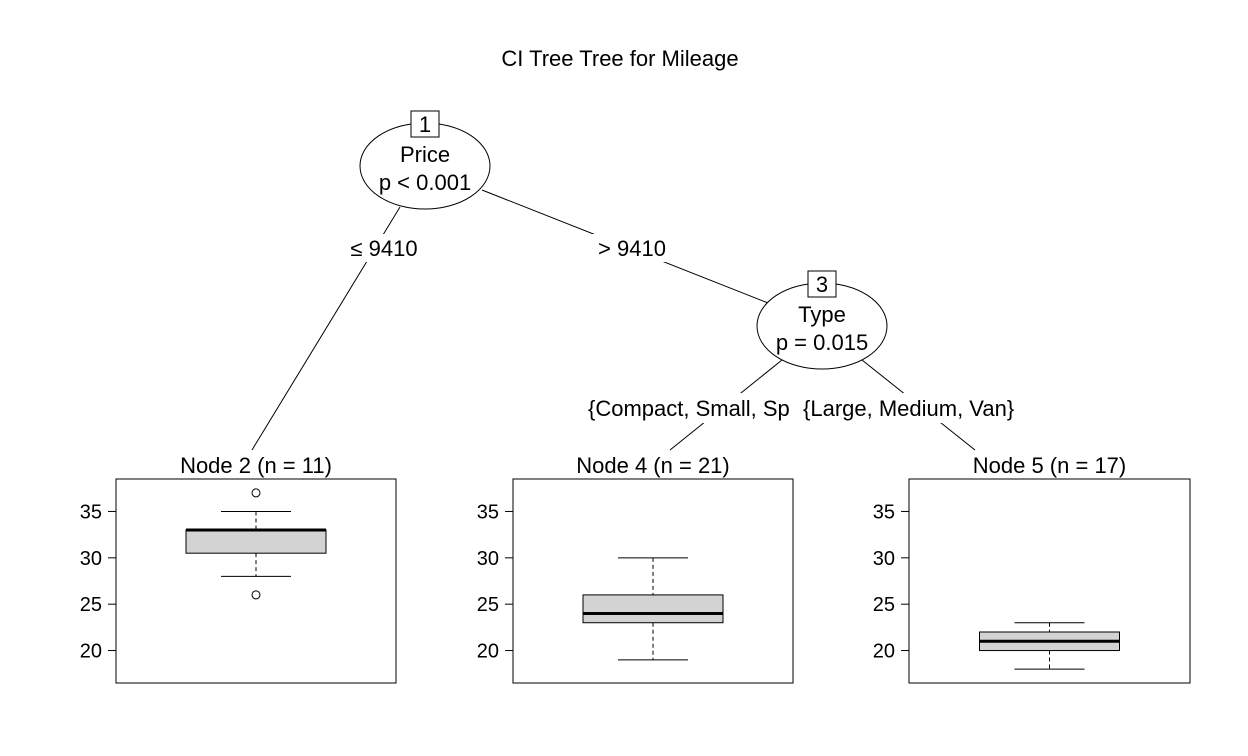  I want to click on node-1-label: Price, so click(425, 154).